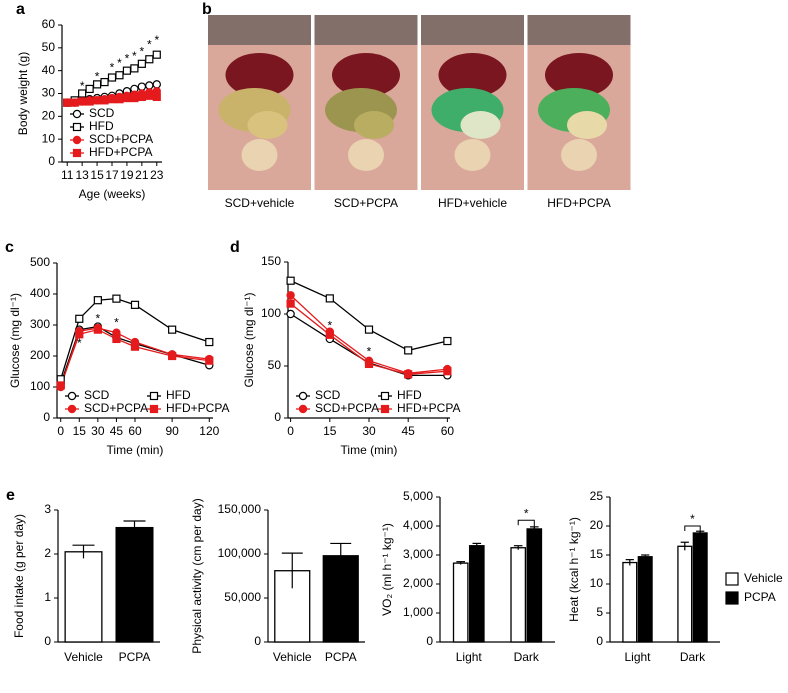 The height and width of the screenshot is (693, 788). What do you see at coordinates (242, 597) in the screenshot?
I see `y-tick-label: 50,000` at bounding box center [242, 597].